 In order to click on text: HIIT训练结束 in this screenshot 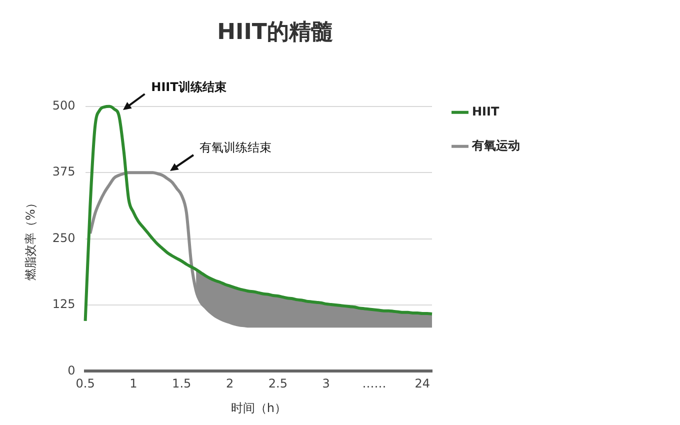, I will do `click(188, 87)`.